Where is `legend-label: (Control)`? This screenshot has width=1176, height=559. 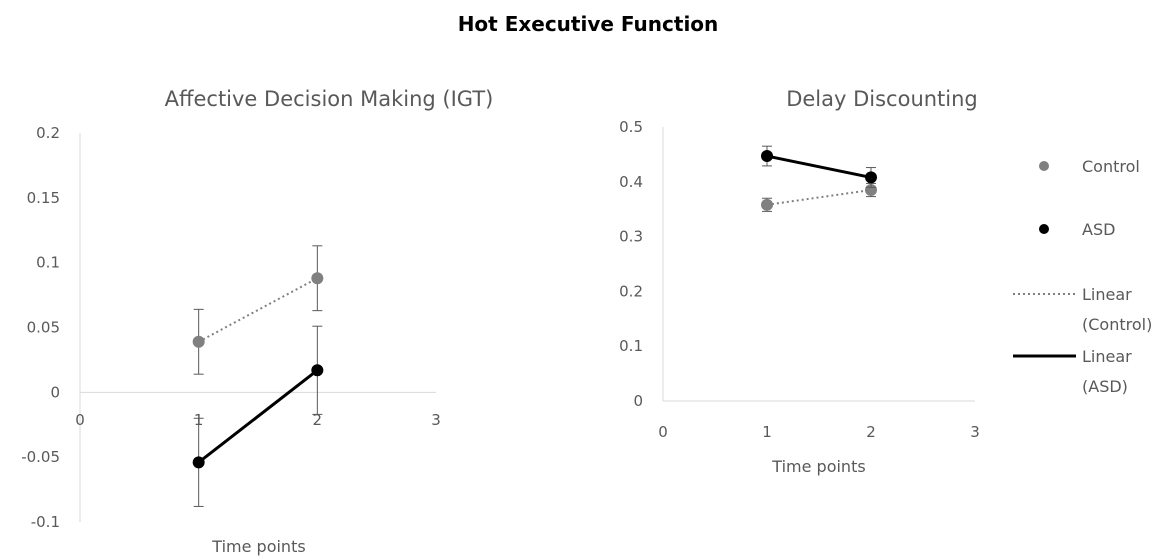 legend-label: (Control) is located at coordinates (1117, 324).